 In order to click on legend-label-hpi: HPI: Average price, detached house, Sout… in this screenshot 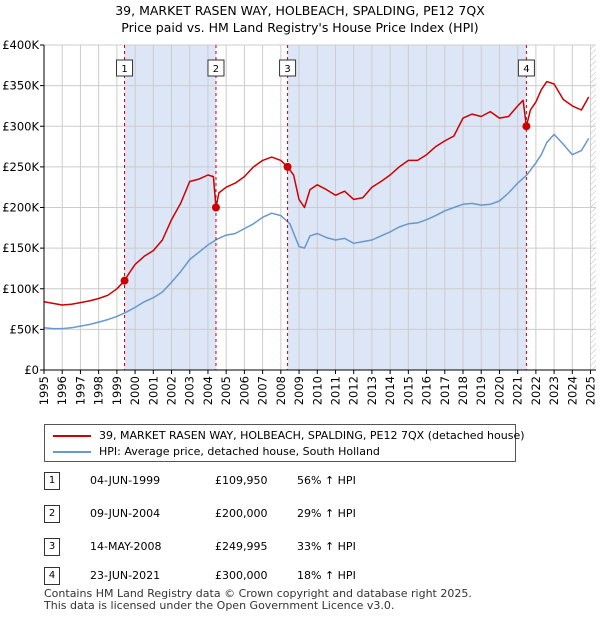, I will do `click(239, 451)`.